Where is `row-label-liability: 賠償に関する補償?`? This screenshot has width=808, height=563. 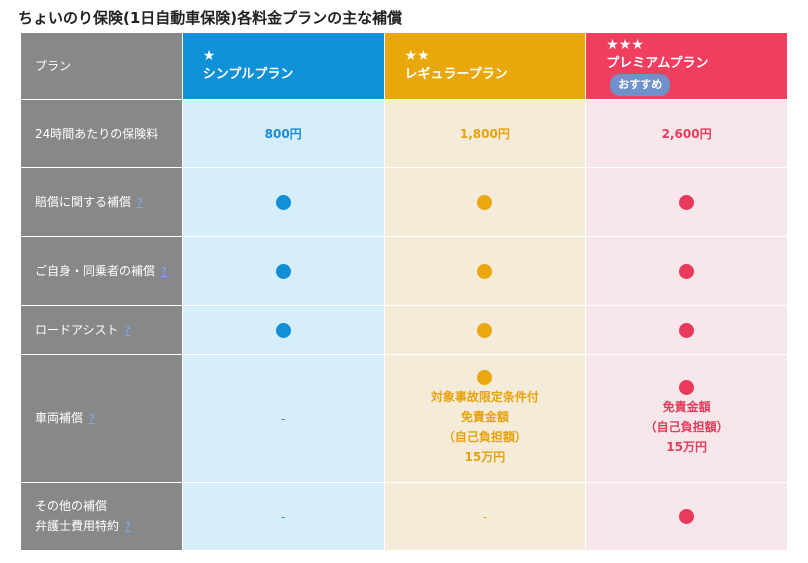
row-label-liability: 賠償に関する補償? is located at coordinates (101, 202).